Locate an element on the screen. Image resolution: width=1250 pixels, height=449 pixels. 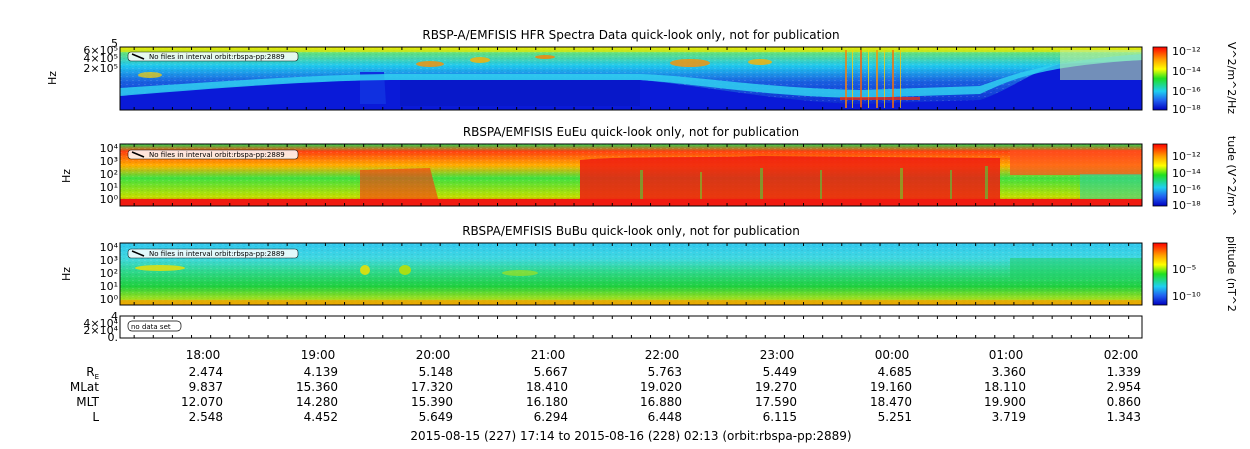
panel2-colorbar: 10⁻¹² 10⁻¹⁴ 10⁻¹⁶ 10⁻¹⁸ tude (V^2/m^ is located at coordinates (1195, 176).